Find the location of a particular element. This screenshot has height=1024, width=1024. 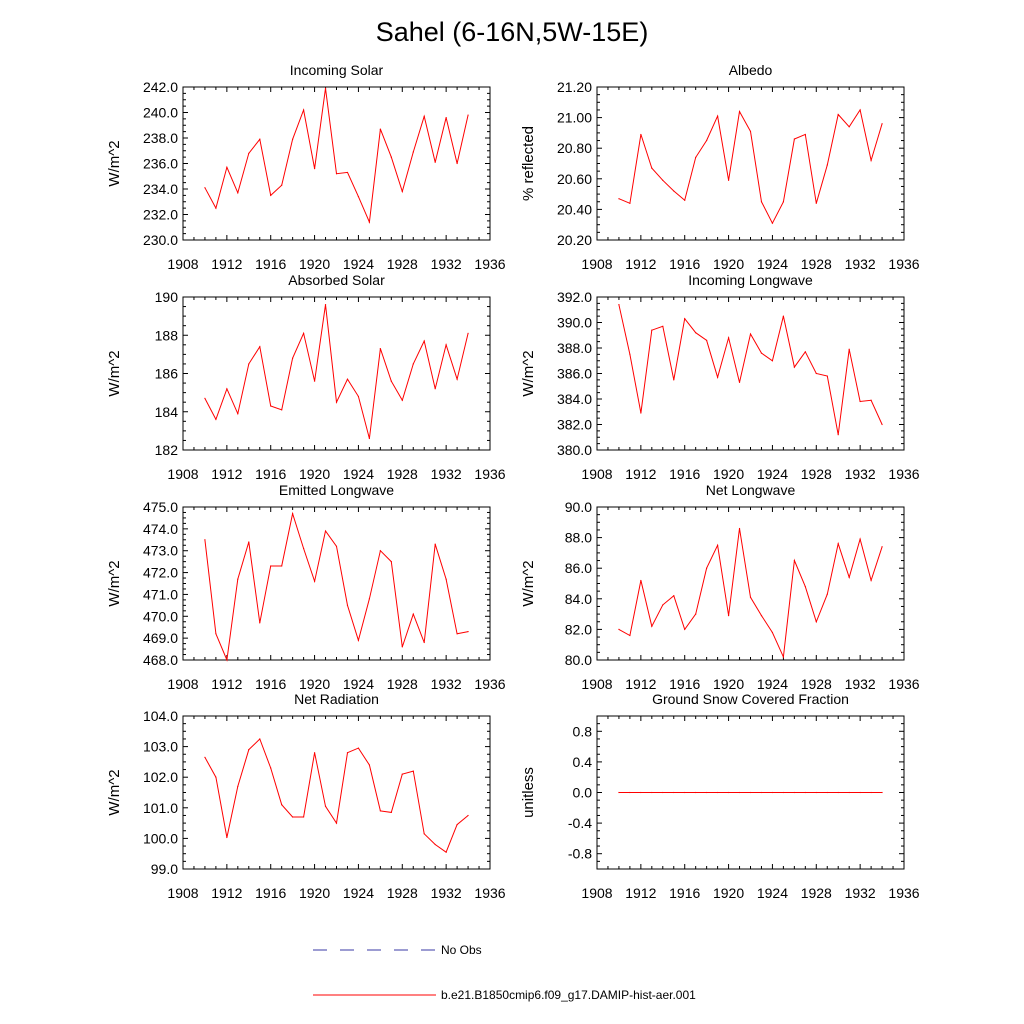

y-tick-label: 20.80 is located at coordinates (574, 148).